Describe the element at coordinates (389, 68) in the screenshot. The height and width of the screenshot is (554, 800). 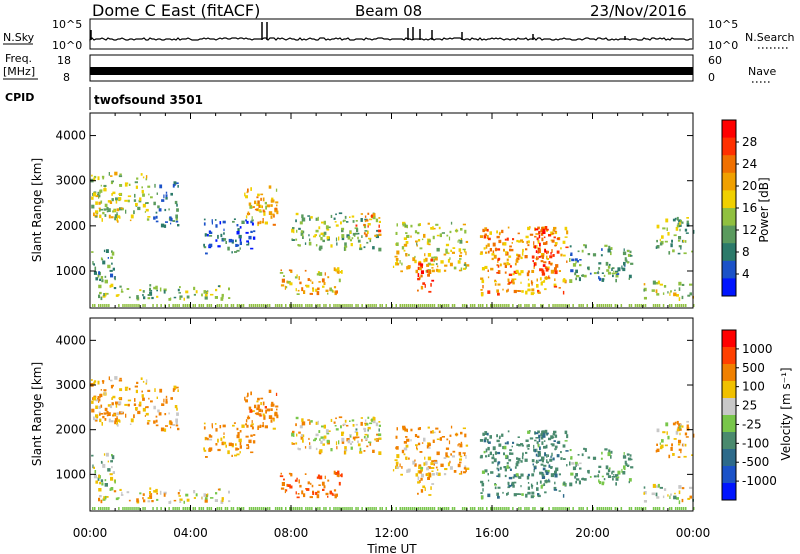
I see `freq-panel: Freq. [MHz] 18 8 60 0 Nave` at that location.